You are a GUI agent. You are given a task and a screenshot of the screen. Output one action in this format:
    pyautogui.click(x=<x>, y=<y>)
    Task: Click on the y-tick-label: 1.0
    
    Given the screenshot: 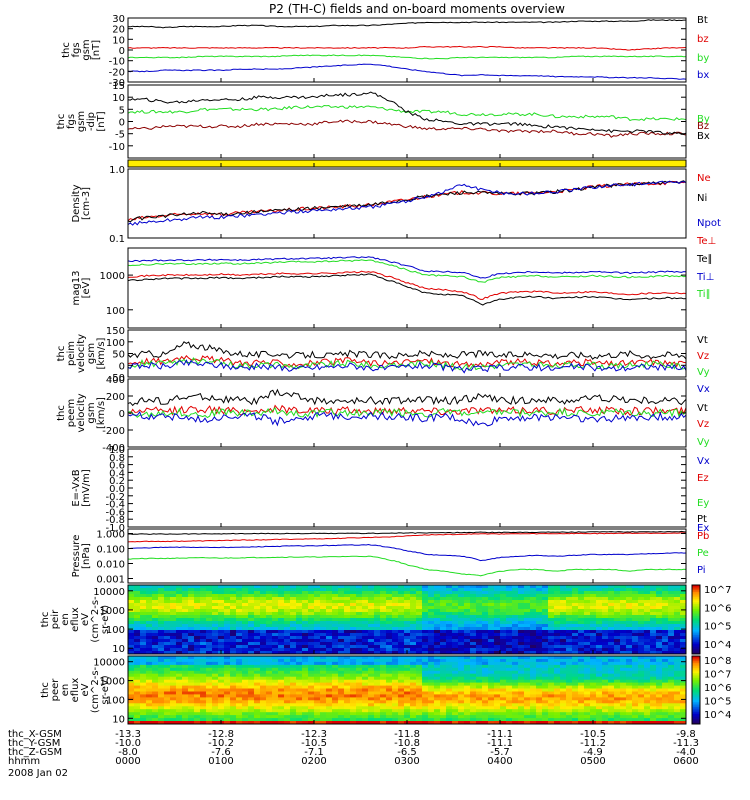 What is the action you would take?
    pyautogui.click(x=117, y=450)
    